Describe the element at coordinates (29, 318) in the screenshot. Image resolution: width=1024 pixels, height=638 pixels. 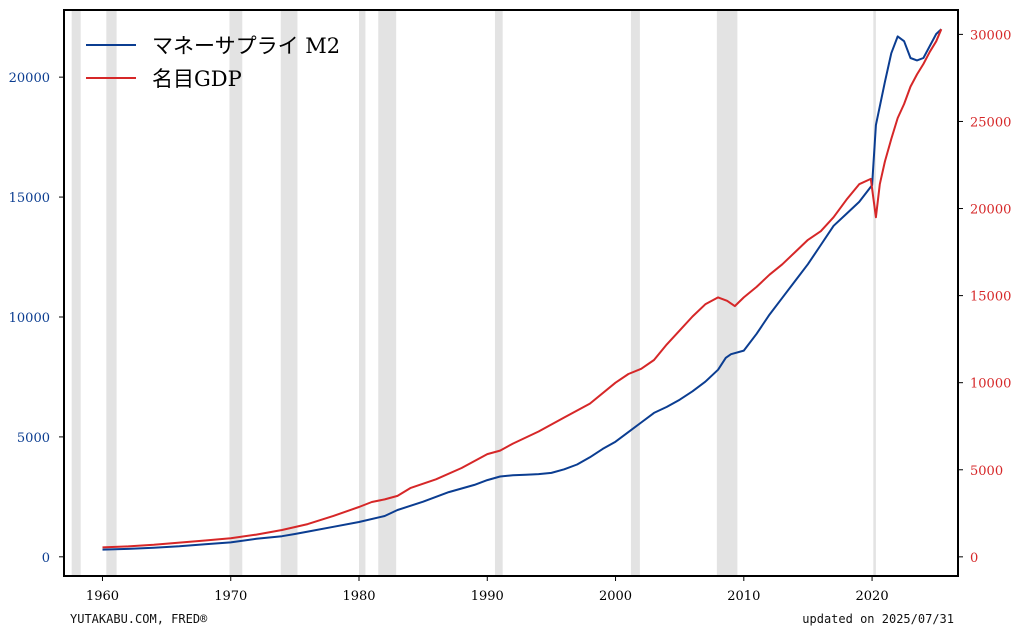
I see `left-tick-label: 10000` at that location.